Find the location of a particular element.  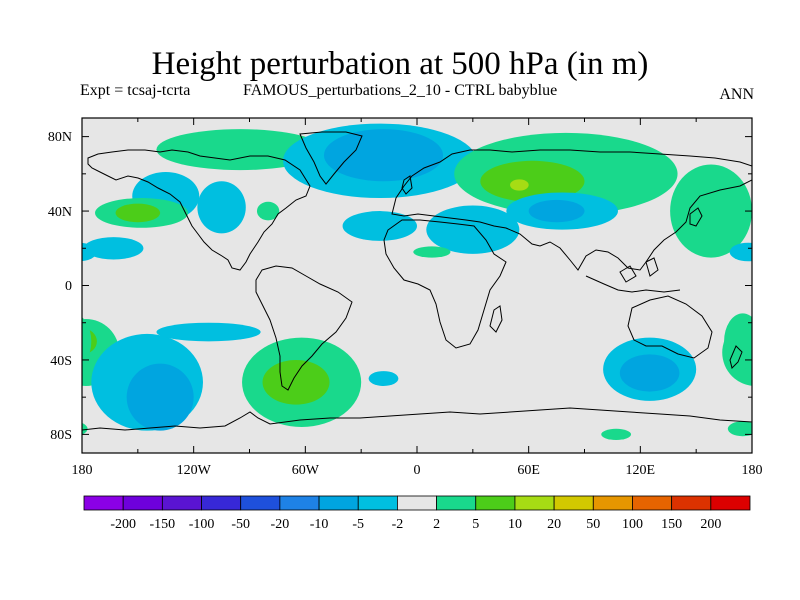

coast-eurasia is located at coordinates (571, 210).